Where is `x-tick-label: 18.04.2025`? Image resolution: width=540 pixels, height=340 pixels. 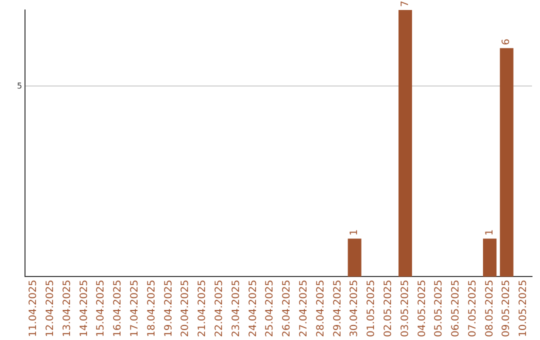
x-tick-label: 18.04.2025 is located at coordinates (152, 309).